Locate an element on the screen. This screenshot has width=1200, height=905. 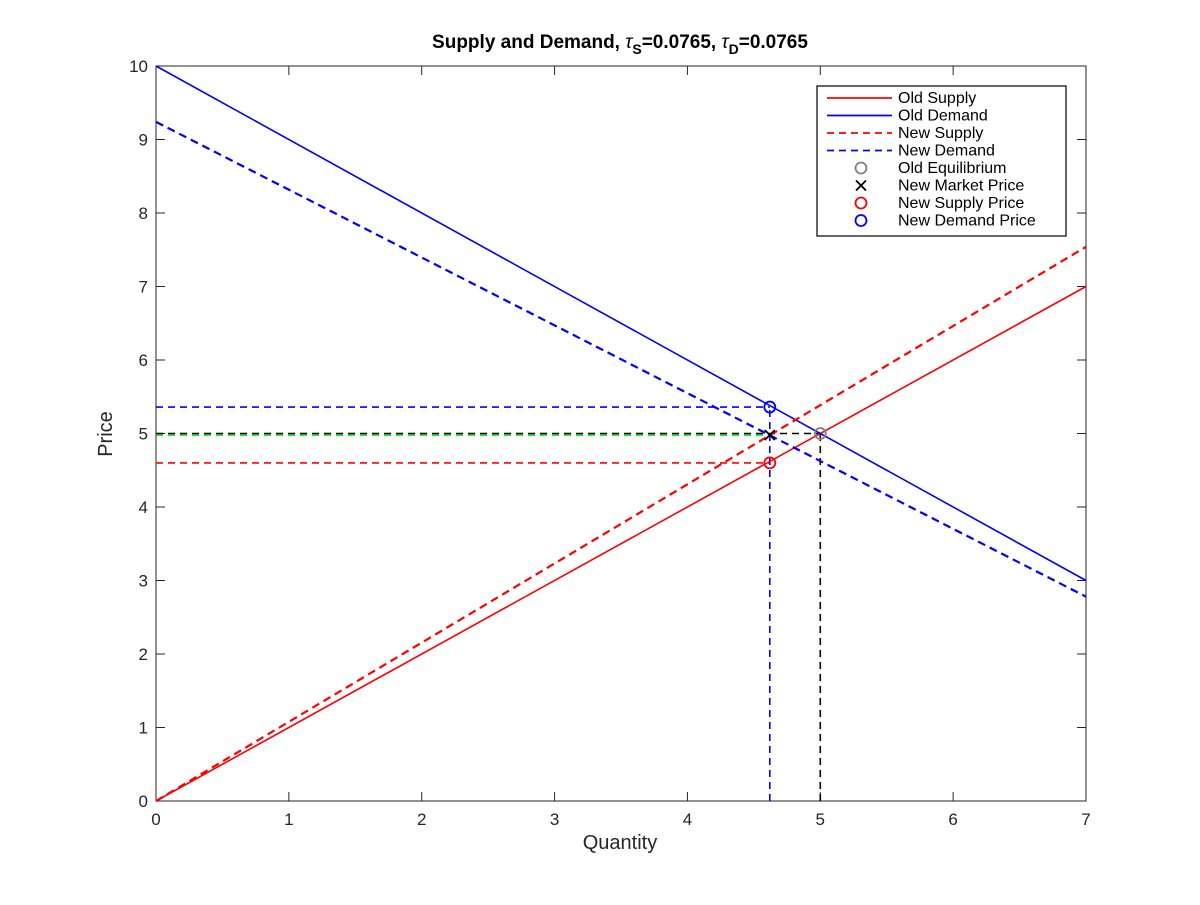
x-axis-title: Quantity is located at coordinates (620, 843).